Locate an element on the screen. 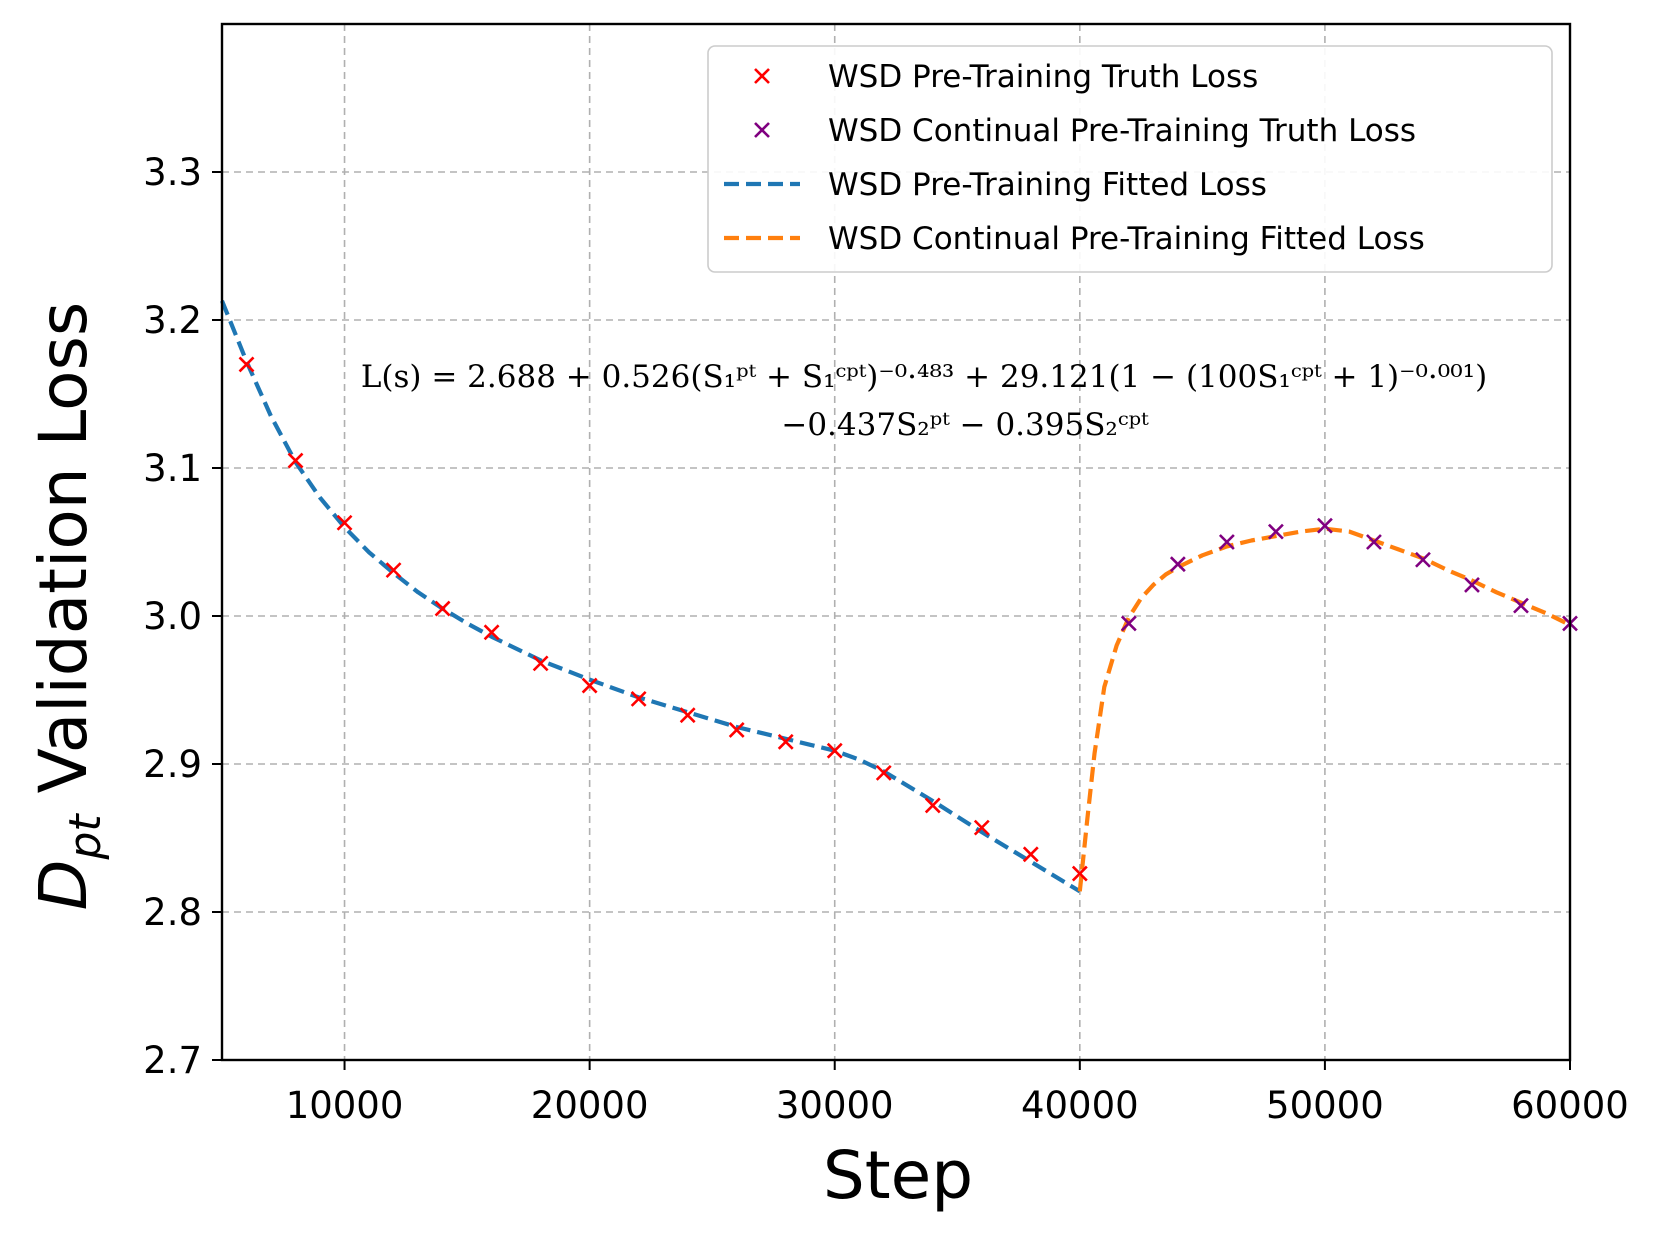 The width and height of the screenshot is (1660, 1236). y-tick-label: 2.9 is located at coordinates (172, 764).